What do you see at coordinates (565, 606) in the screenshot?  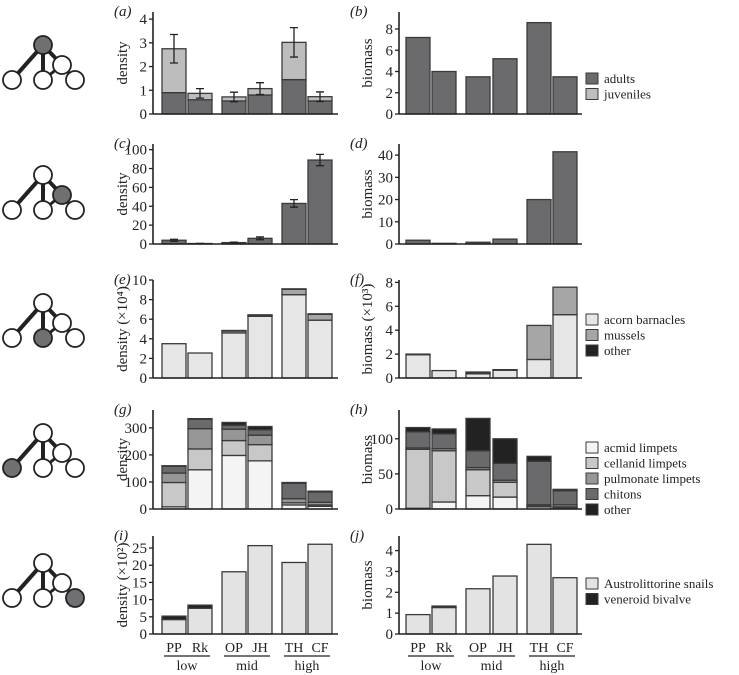 I see `bar-CF-Austrolittorine-snails` at bounding box center [565, 606].